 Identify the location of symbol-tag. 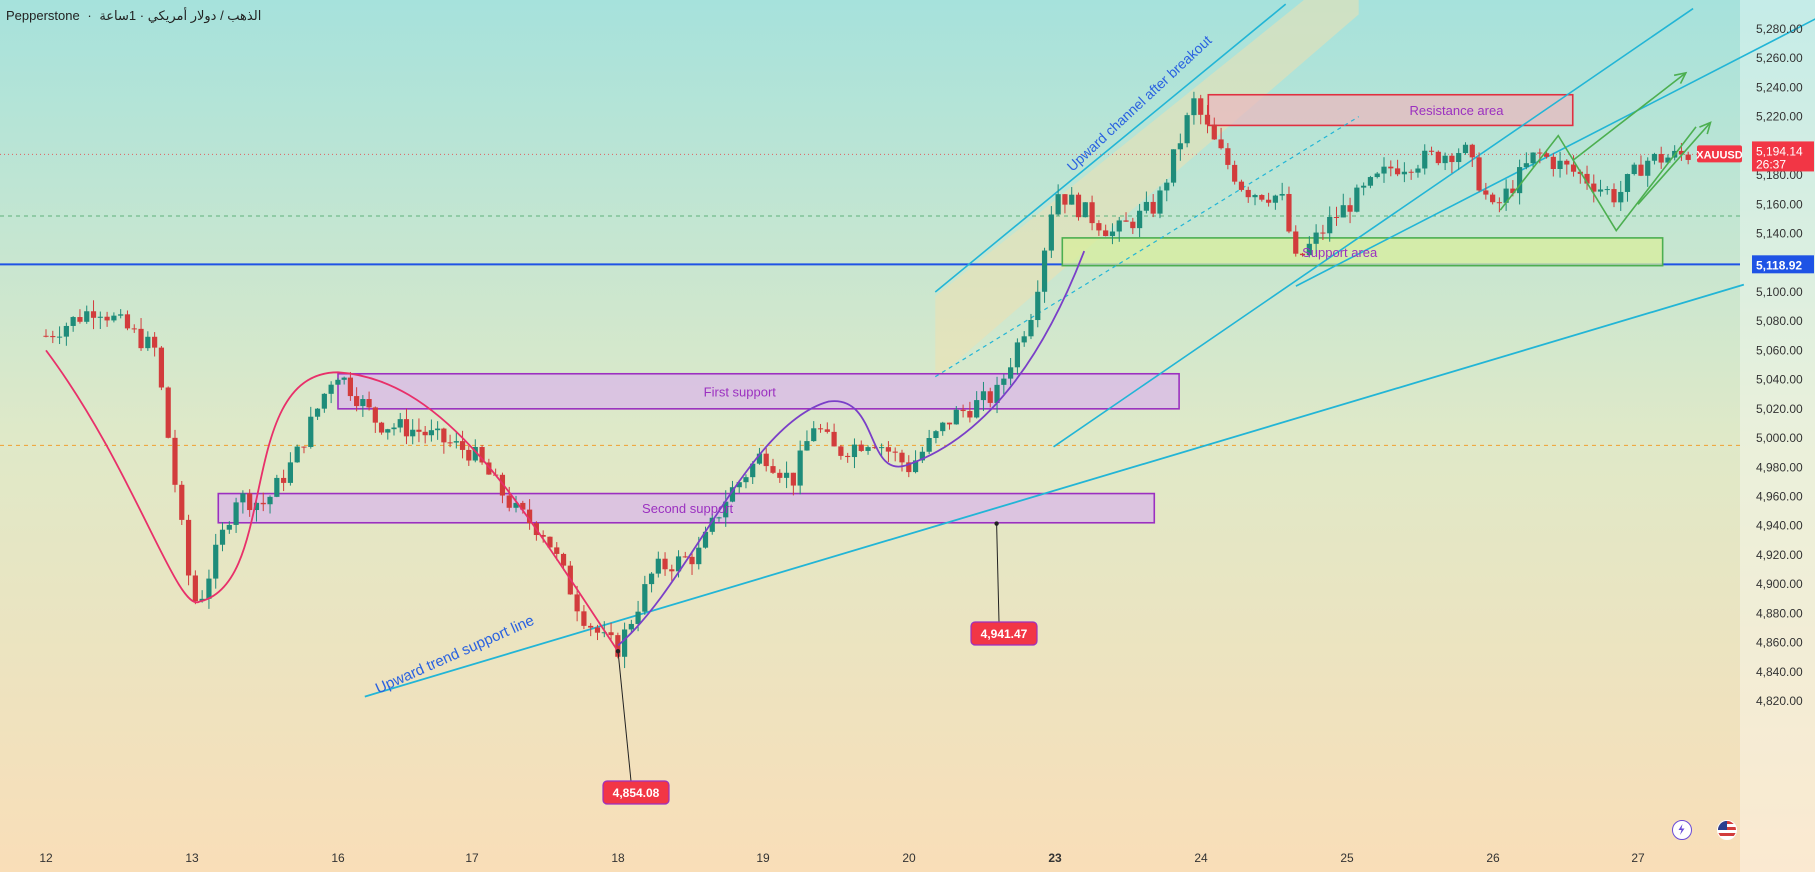
(1719, 154).